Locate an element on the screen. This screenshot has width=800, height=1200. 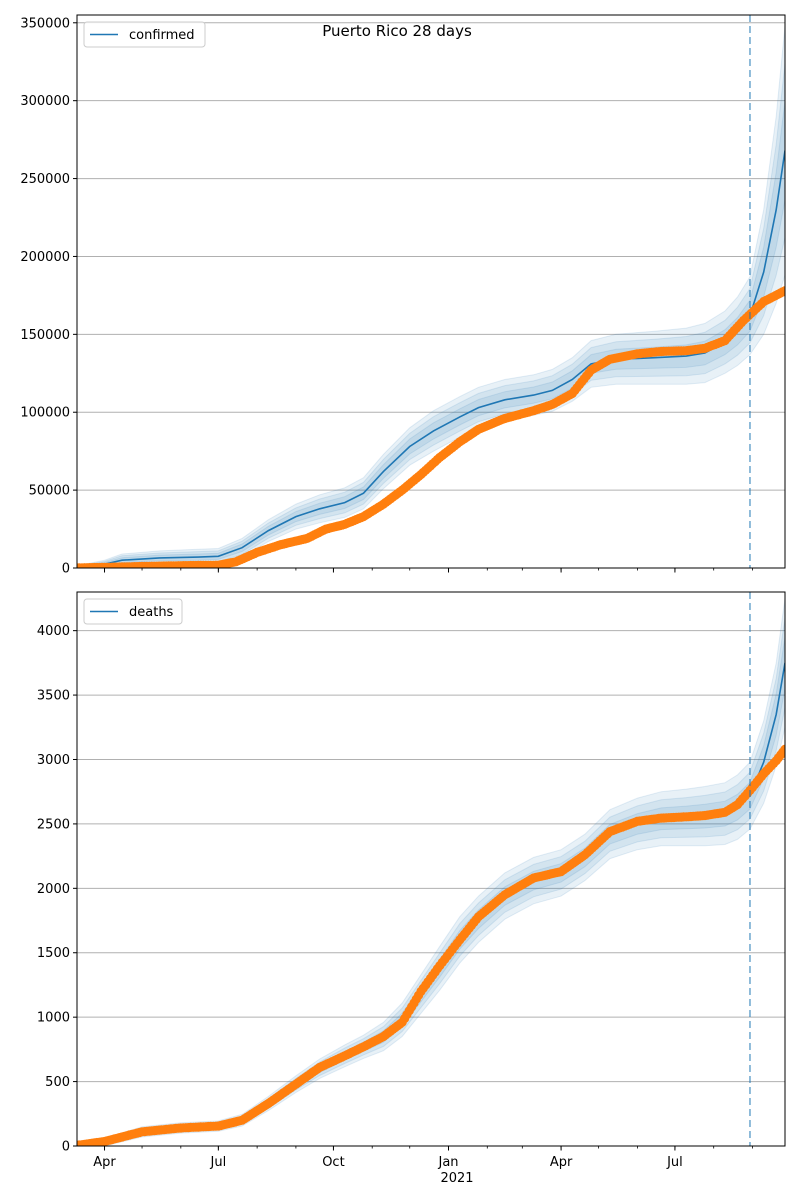
y-tick-label: 250000 is located at coordinates (45, 179).